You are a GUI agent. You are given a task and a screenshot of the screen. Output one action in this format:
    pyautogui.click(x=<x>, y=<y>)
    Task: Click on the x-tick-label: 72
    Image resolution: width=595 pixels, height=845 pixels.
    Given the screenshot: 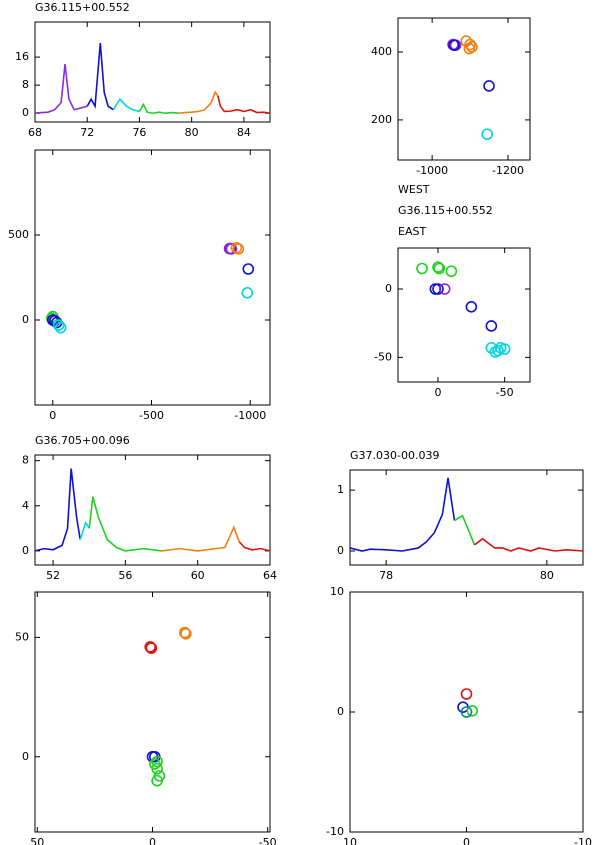 What is the action you would take?
    pyautogui.click(x=87, y=132)
    